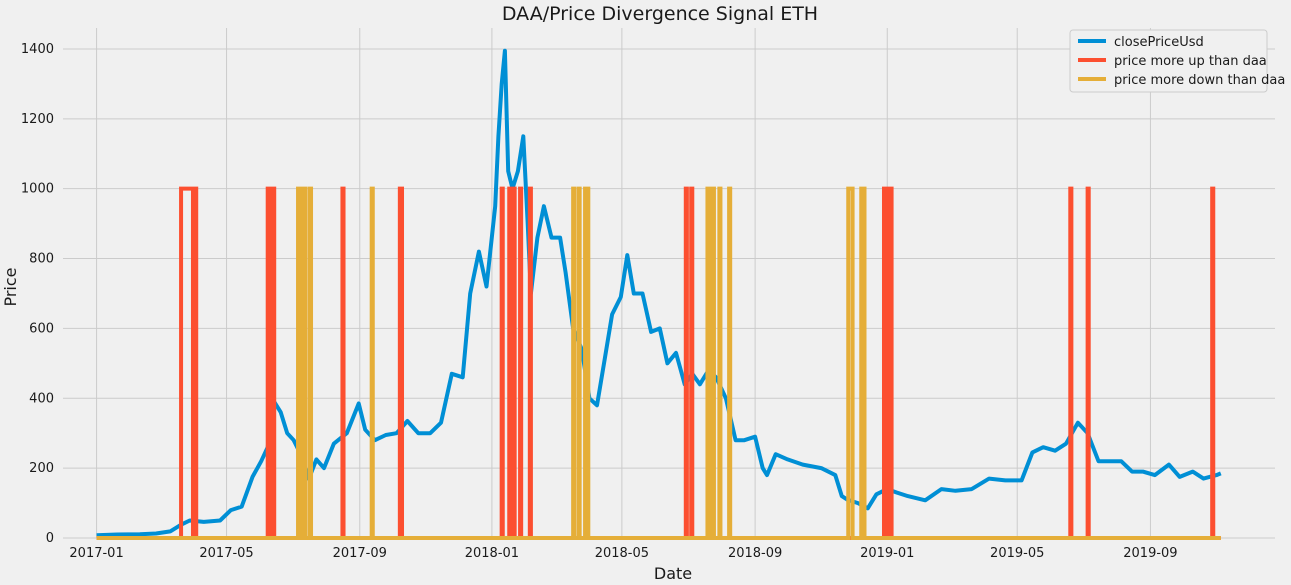  What do you see at coordinates (887, 553) in the screenshot?
I see `x-tick-label: 2019-01` at bounding box center [887, 553].